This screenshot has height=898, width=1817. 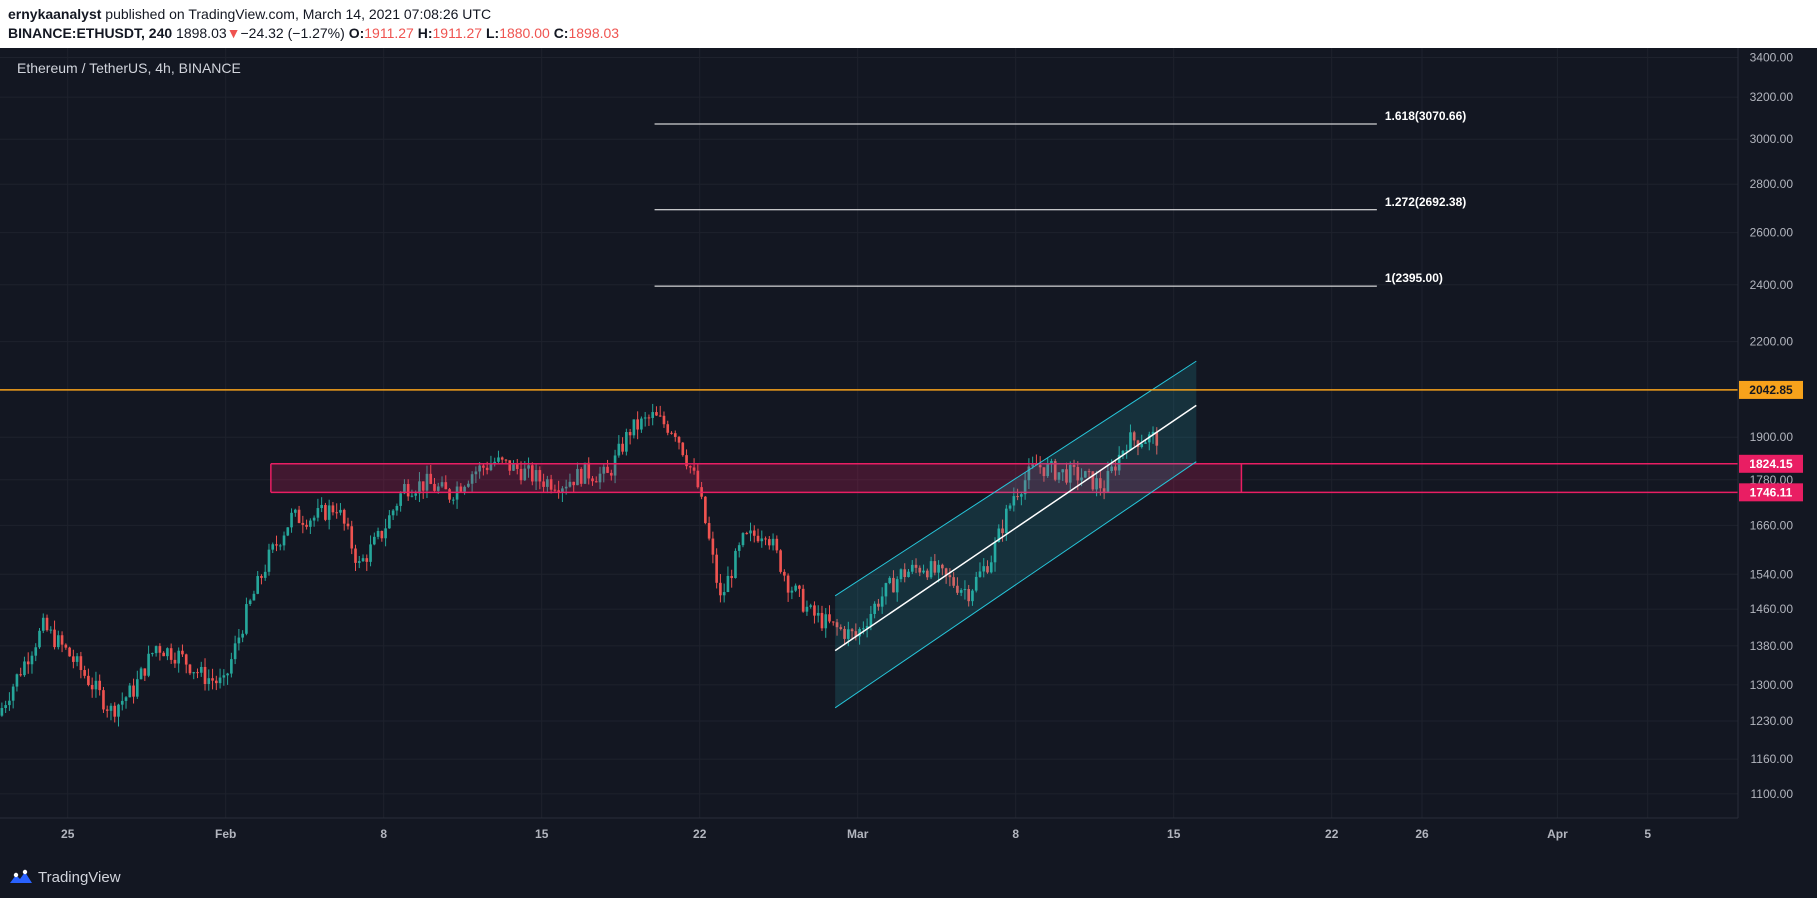 I want to click on tradingview-logo-icon, so click(x=21, y=876).